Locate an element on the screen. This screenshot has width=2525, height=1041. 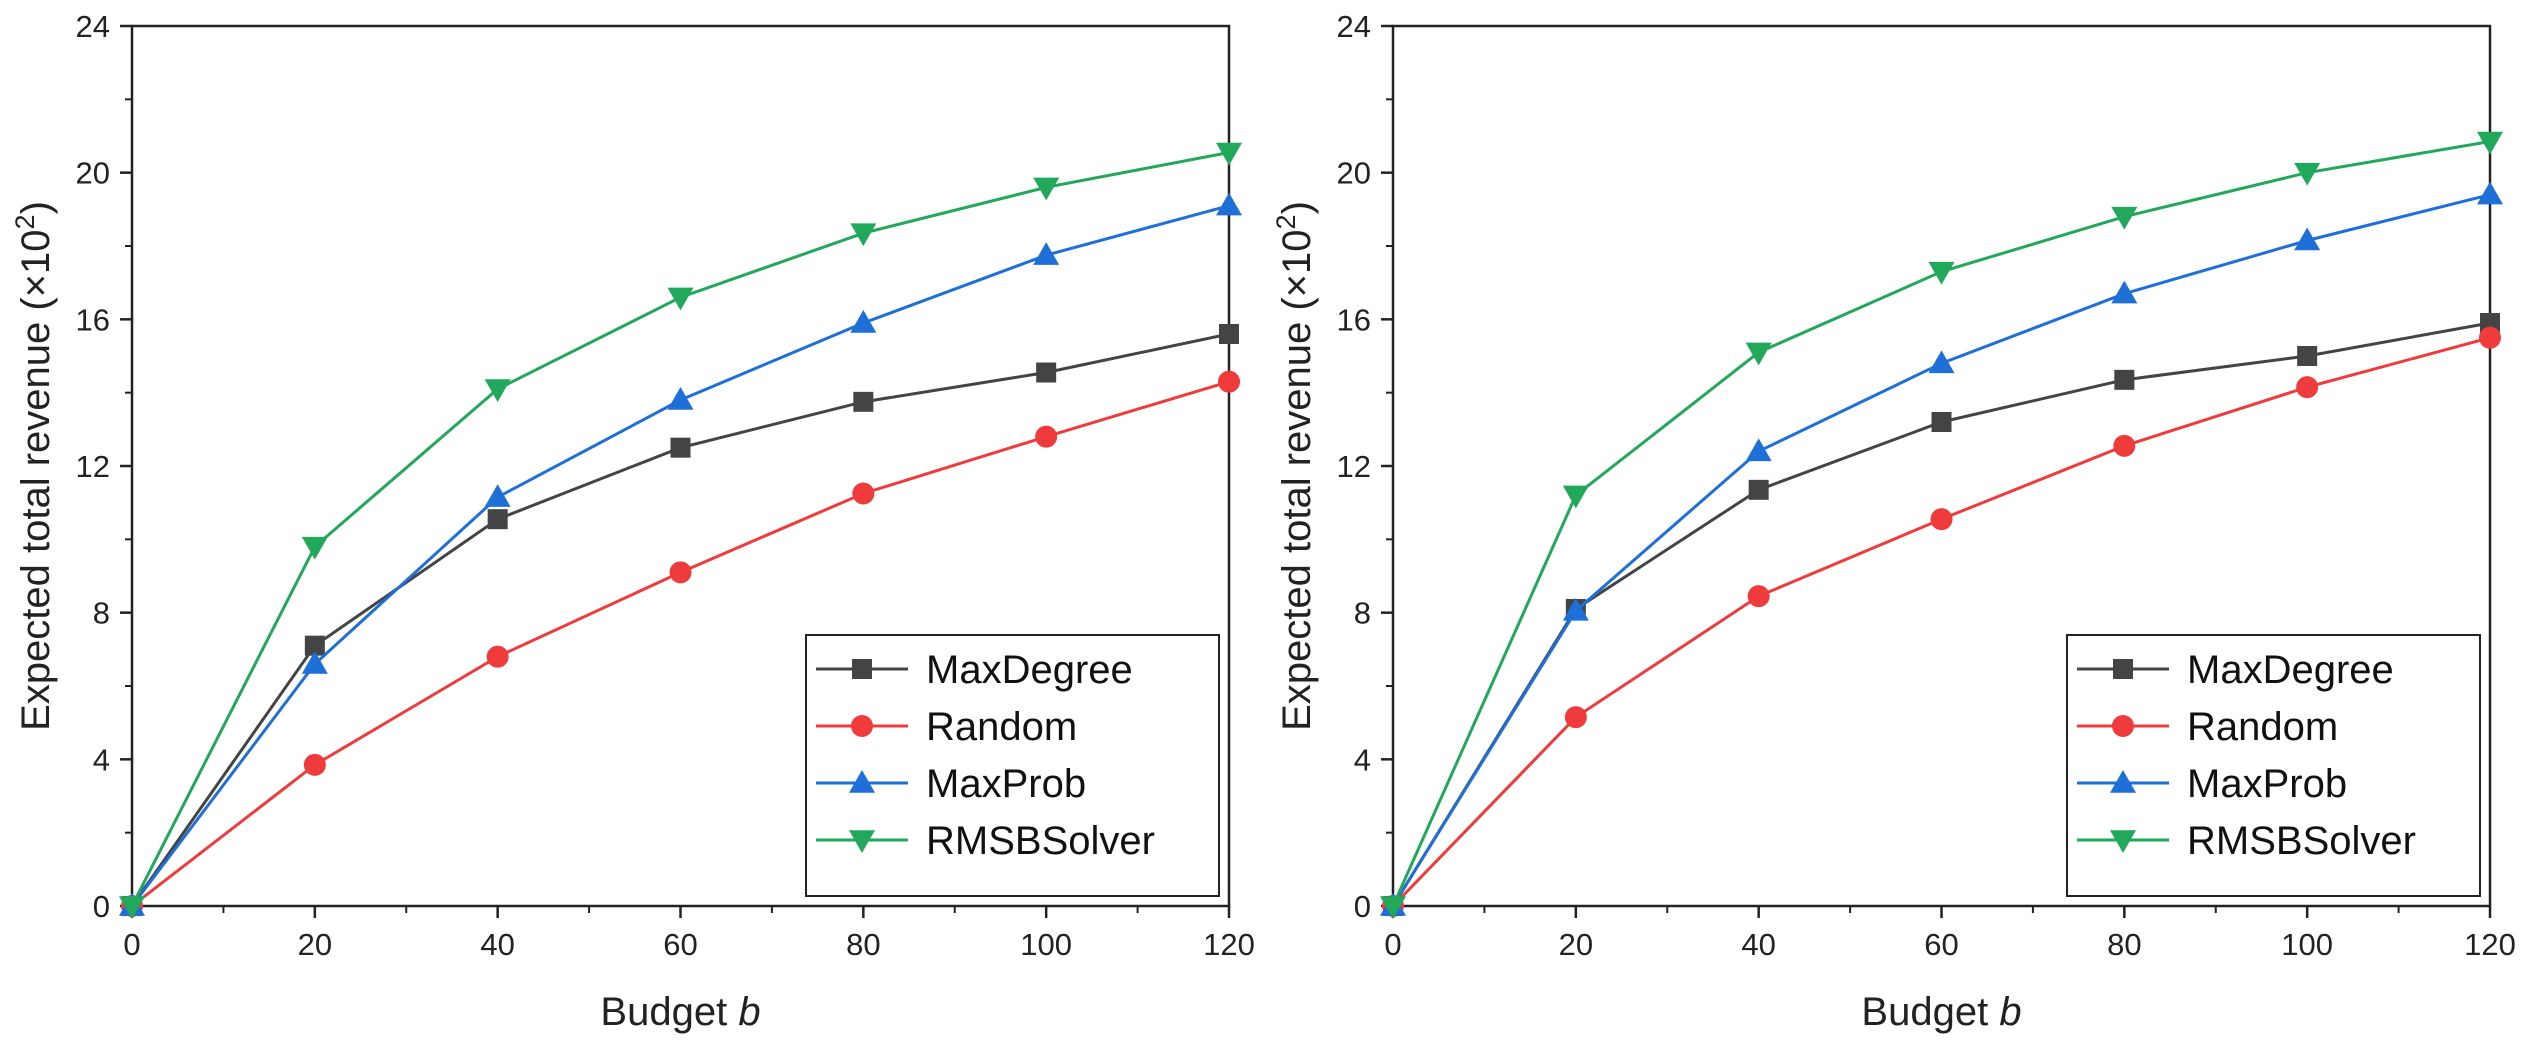
y-axis-title: Expected total revenue (×102) is located at coordinates (34, 466).